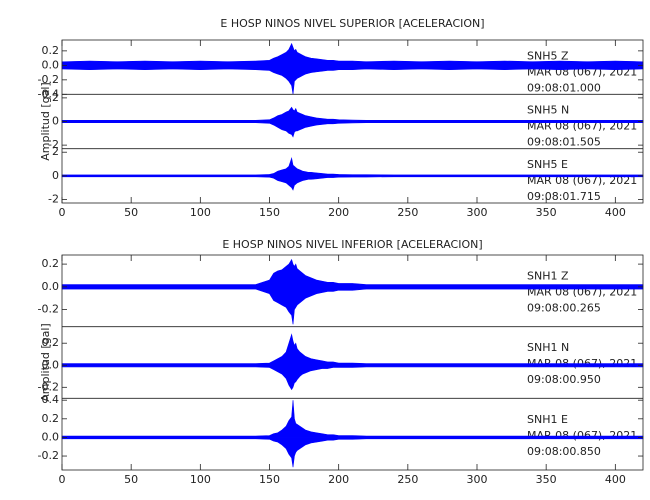 This screenshot has width=650, height=500. I want to click on time-label: 09:08:00.950, so click(564, 379).